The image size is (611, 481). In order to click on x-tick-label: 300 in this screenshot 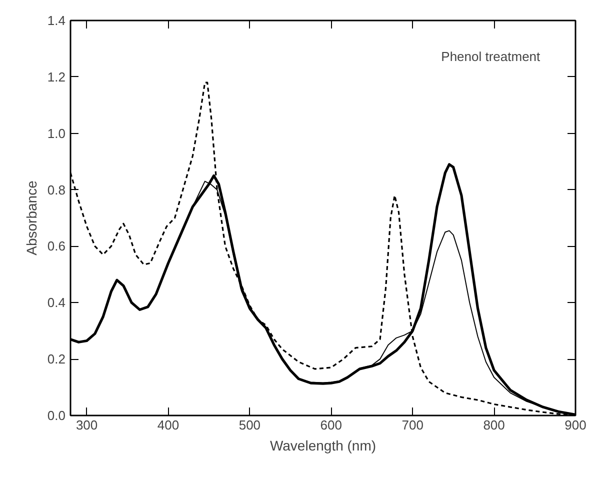, I will do `click(87, 425)`.